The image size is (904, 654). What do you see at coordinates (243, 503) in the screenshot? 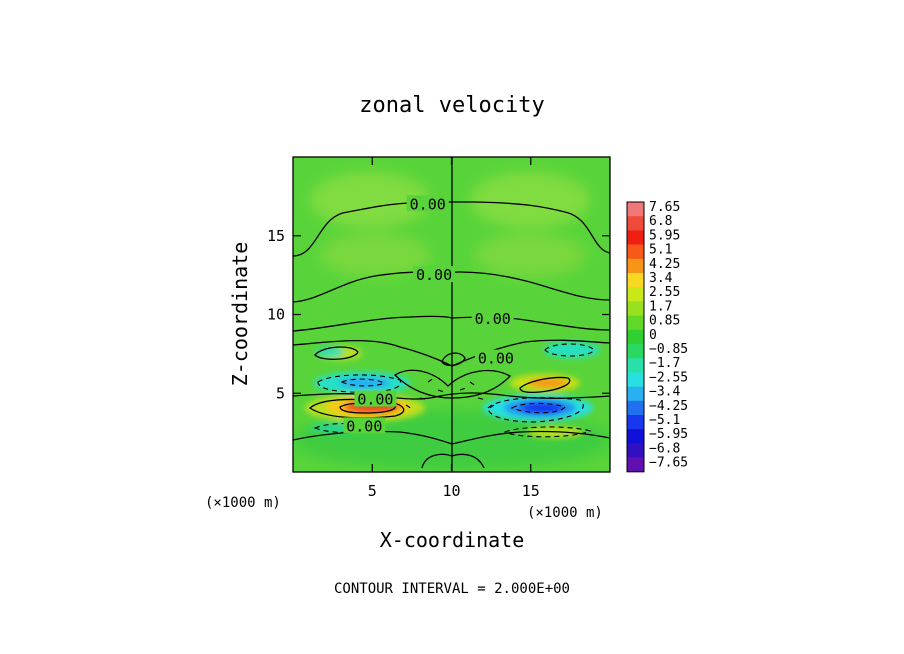
I see `x-unit-left: (×1000 m)` at bounding box center [243, 503].